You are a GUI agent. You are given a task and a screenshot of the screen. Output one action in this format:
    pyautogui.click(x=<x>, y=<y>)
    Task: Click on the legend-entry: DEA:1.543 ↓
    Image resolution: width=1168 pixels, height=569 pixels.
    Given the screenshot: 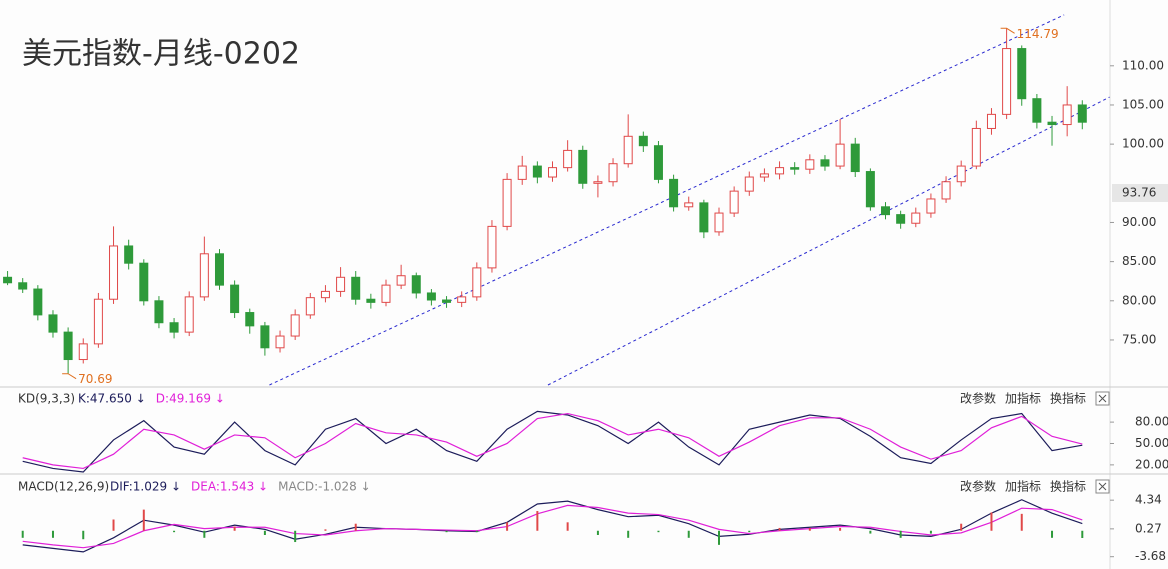 What is the action you would take?
    pyautogui.click(x=229, y=487)
    